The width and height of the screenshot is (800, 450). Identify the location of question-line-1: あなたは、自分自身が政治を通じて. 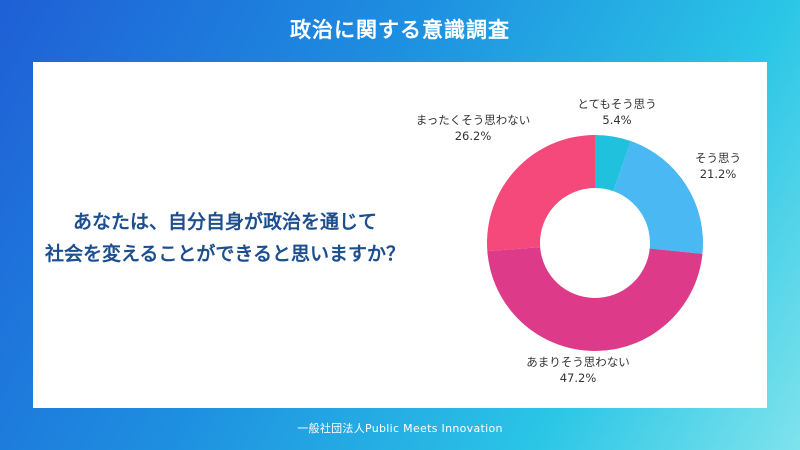
(224, 222).